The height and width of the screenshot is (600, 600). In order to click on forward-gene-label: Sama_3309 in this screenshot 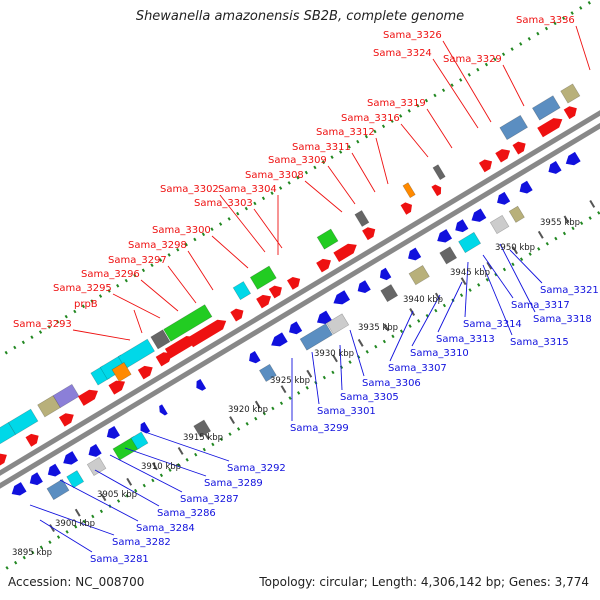, I will do `click(297, 160)`.